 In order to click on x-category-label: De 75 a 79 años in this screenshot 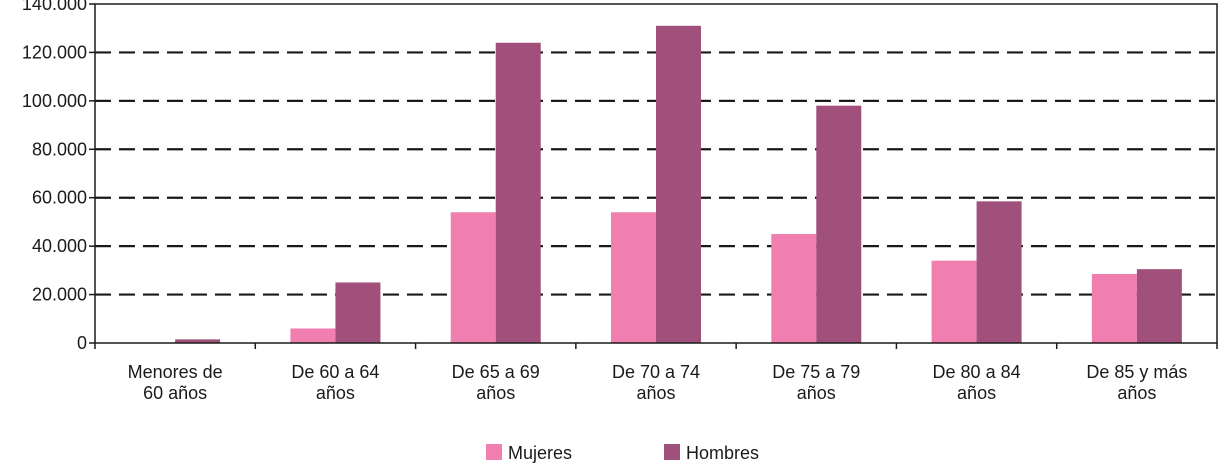, I will do `click(816, 382)`.